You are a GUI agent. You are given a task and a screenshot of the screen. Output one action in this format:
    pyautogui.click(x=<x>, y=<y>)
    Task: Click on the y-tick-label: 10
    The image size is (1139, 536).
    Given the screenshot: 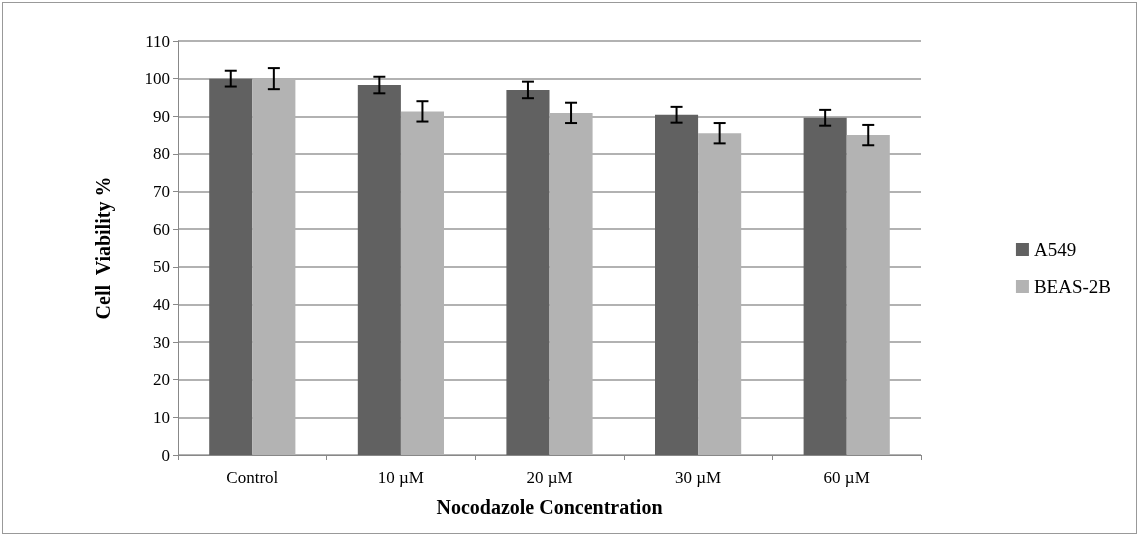 What is the action you would take?
    pyautogui.click(x=161, y=417)
    